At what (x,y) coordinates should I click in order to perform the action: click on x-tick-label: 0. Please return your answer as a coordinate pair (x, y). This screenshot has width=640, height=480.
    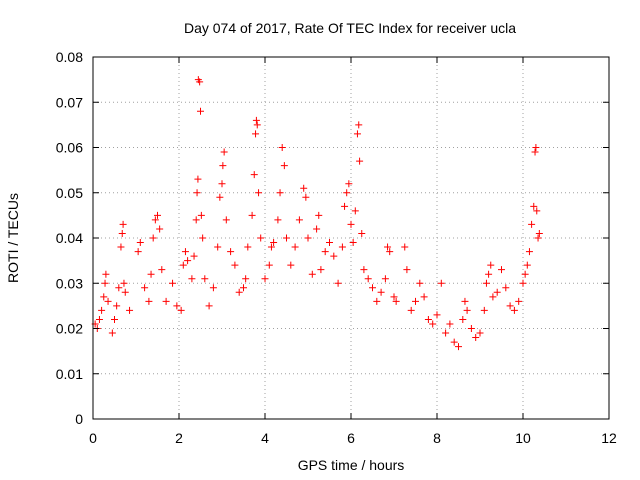
    Looking at the image, I should click on (93, 438).